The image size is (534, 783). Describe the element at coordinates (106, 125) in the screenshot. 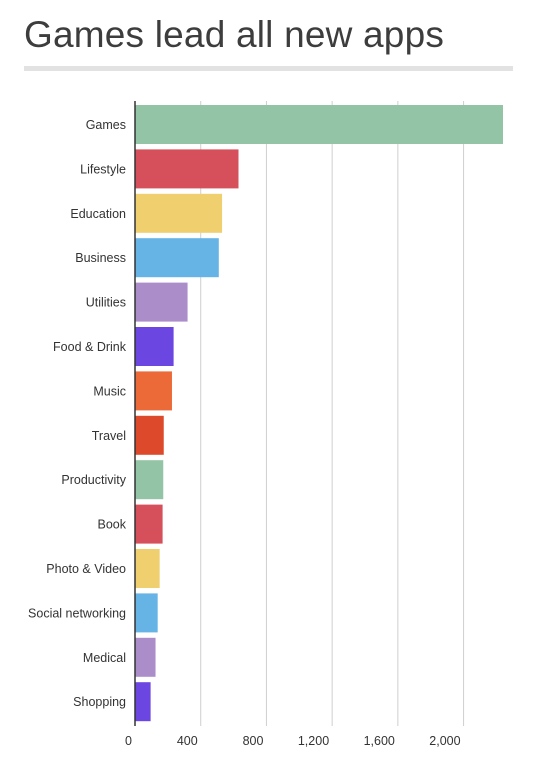

I see `category-label: Games` at that location.